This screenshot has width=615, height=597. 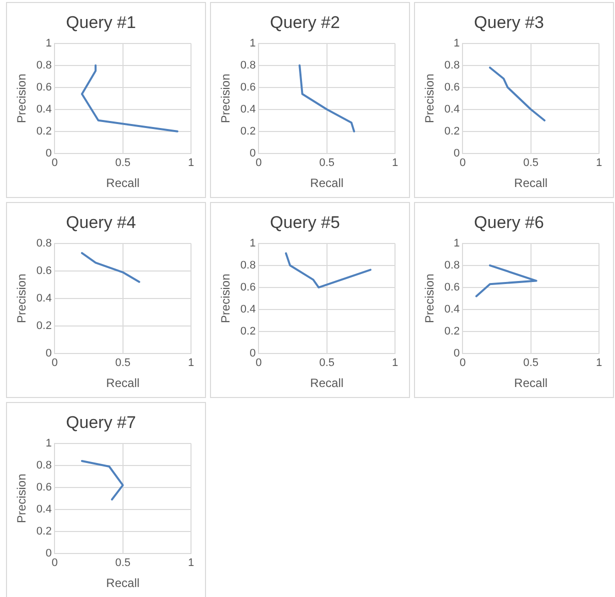 I want to click on chart-title: Query #6, so click(x=509, y=222).